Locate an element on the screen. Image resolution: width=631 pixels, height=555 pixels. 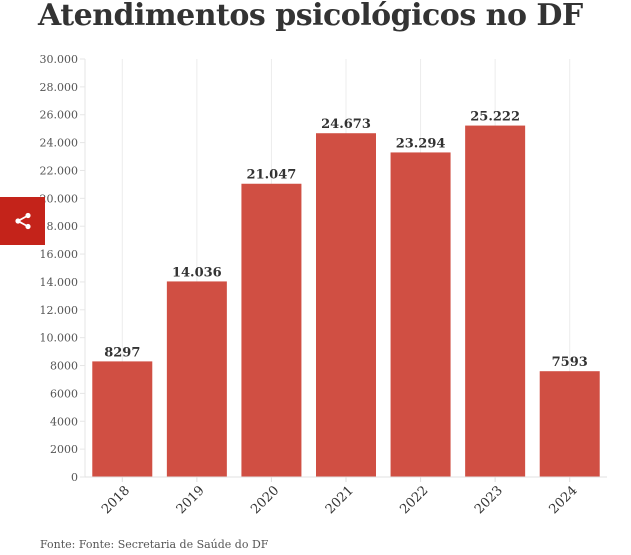
data-label-2018: 8297 is located at coordinates (122, 352).